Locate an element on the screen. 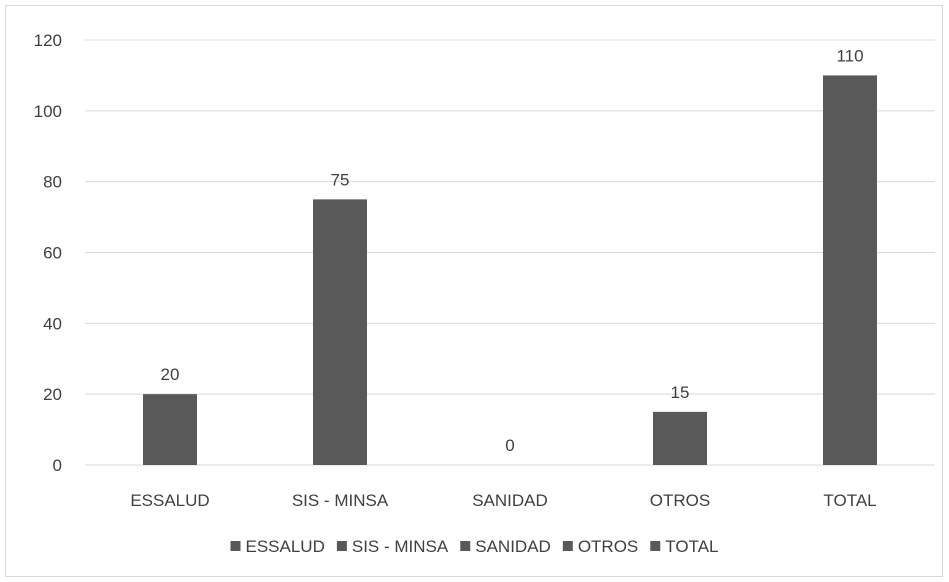 The height and width of the screenshot is (582, 949). y-tick-label: 0 is located at coordinates (57, 465).